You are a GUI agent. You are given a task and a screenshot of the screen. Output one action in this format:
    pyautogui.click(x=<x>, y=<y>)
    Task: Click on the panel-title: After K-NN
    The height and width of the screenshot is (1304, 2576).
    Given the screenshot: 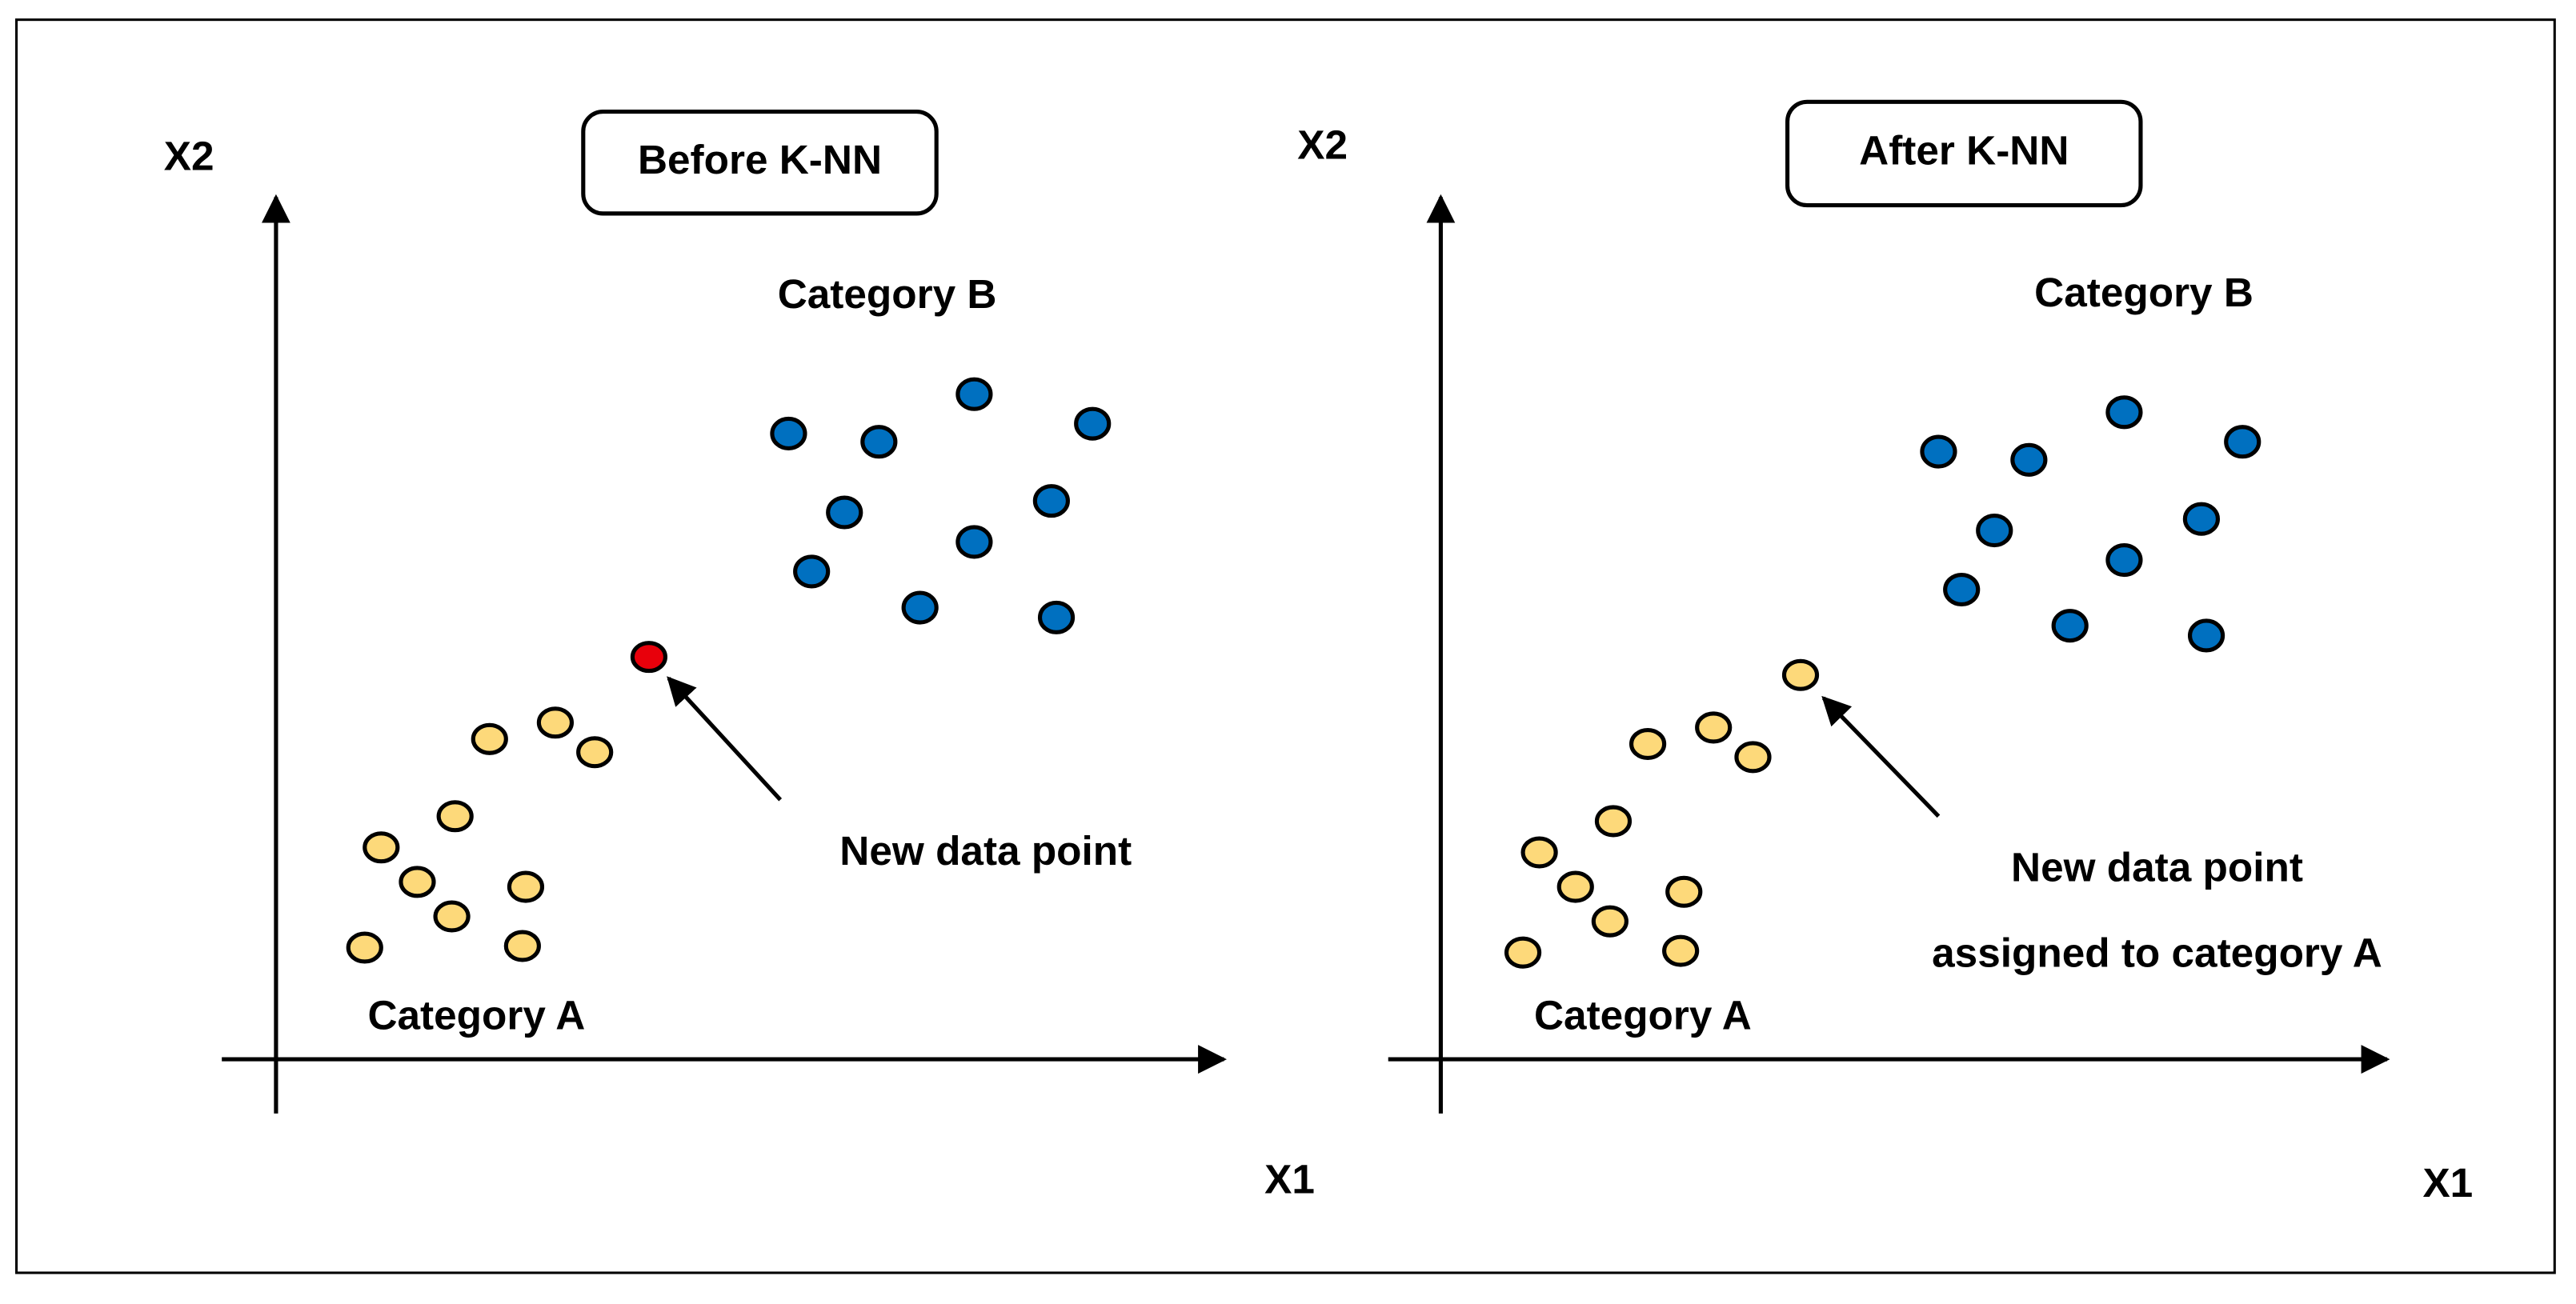 What is the action you would take?
    pyautogui.click(x=1964, y=151)
    